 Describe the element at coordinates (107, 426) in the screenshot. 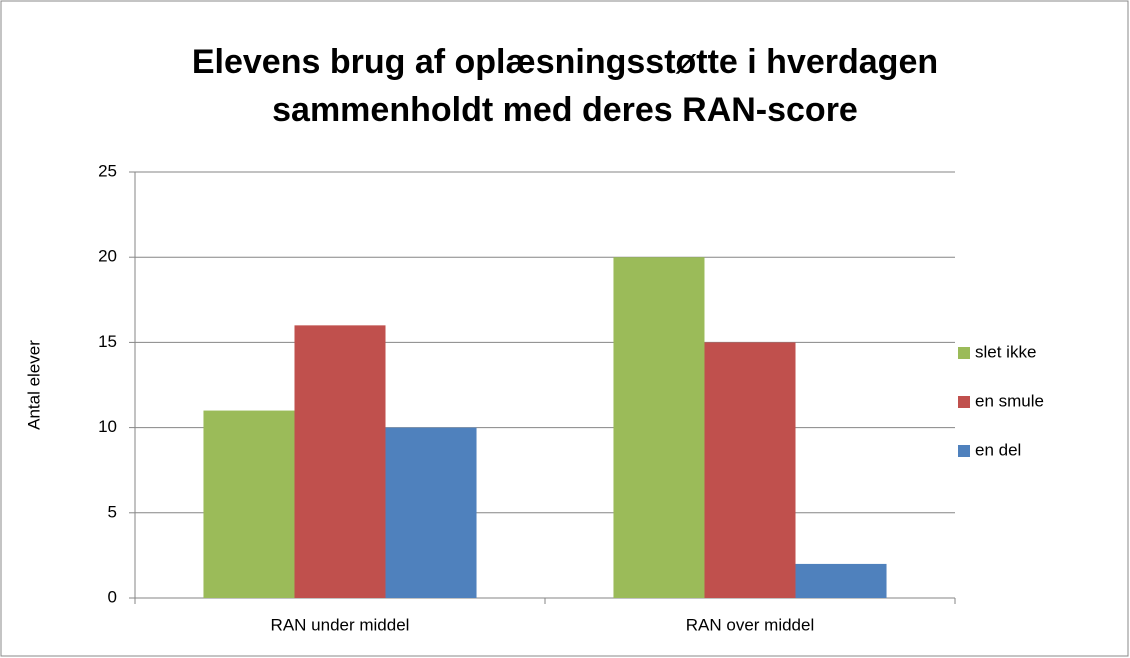

I see `y-tick-label: 10` at that location.